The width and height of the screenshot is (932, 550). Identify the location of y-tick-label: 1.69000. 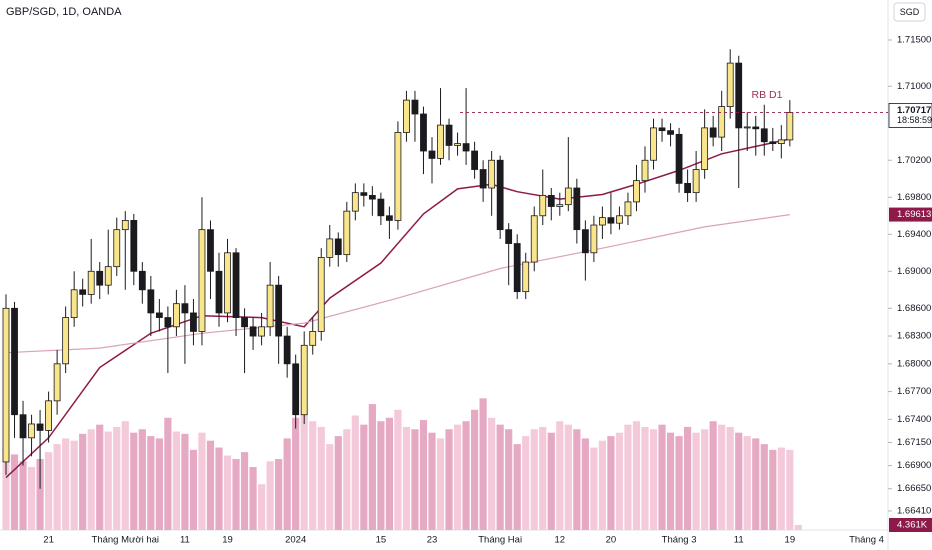
(914, 271).